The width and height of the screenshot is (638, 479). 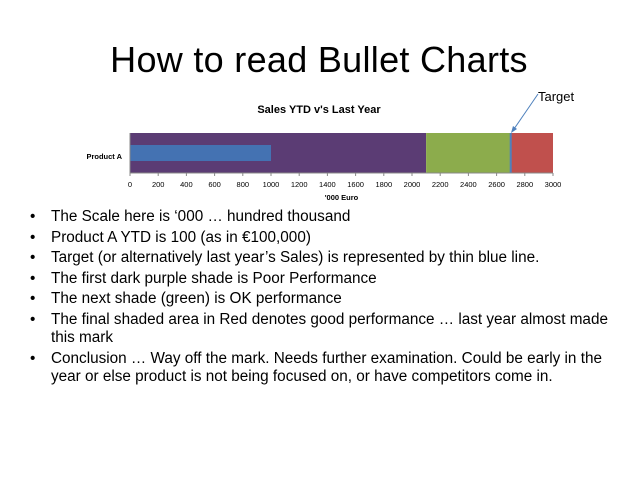 I want to click on value-bar, so click(x=200, y=153).